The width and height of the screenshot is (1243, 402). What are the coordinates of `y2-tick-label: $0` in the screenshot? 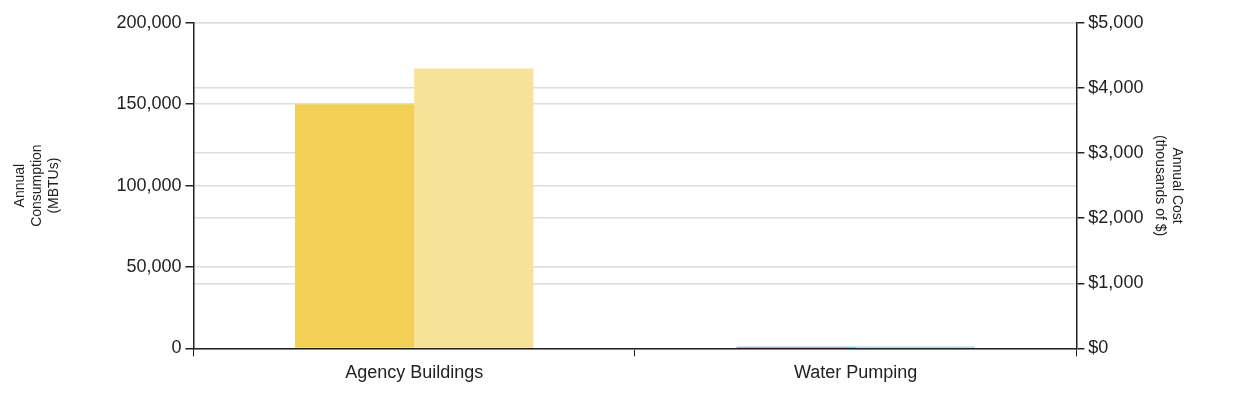 It's located at (1098, 347).